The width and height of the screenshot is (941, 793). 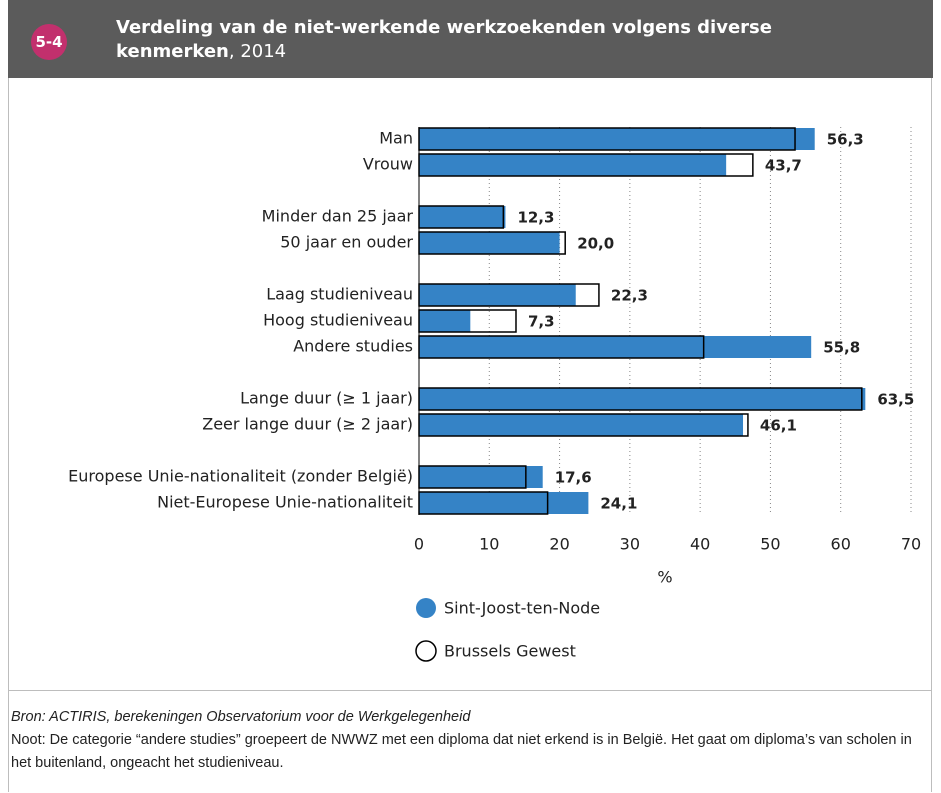 What do you see at coordinates (595, 244) in the screenshot?
I see `data-label: 20,0` at bounding box center [595, 244].